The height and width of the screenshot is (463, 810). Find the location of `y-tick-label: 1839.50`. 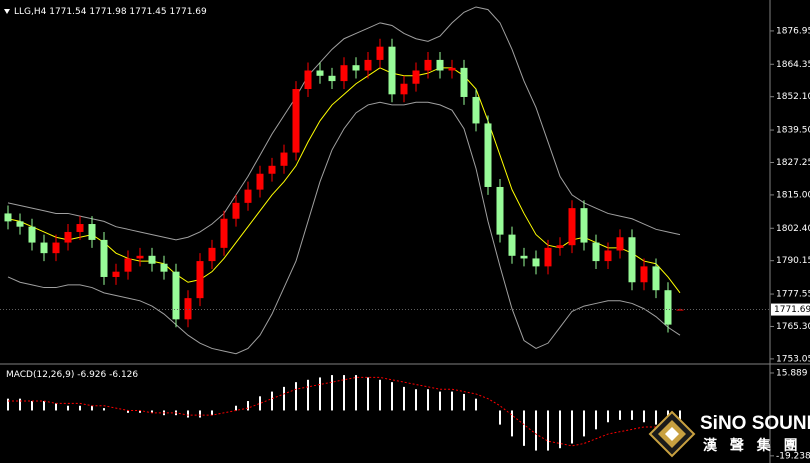

y-tick-label: 1839.50 is located at coordinates (793, 131).